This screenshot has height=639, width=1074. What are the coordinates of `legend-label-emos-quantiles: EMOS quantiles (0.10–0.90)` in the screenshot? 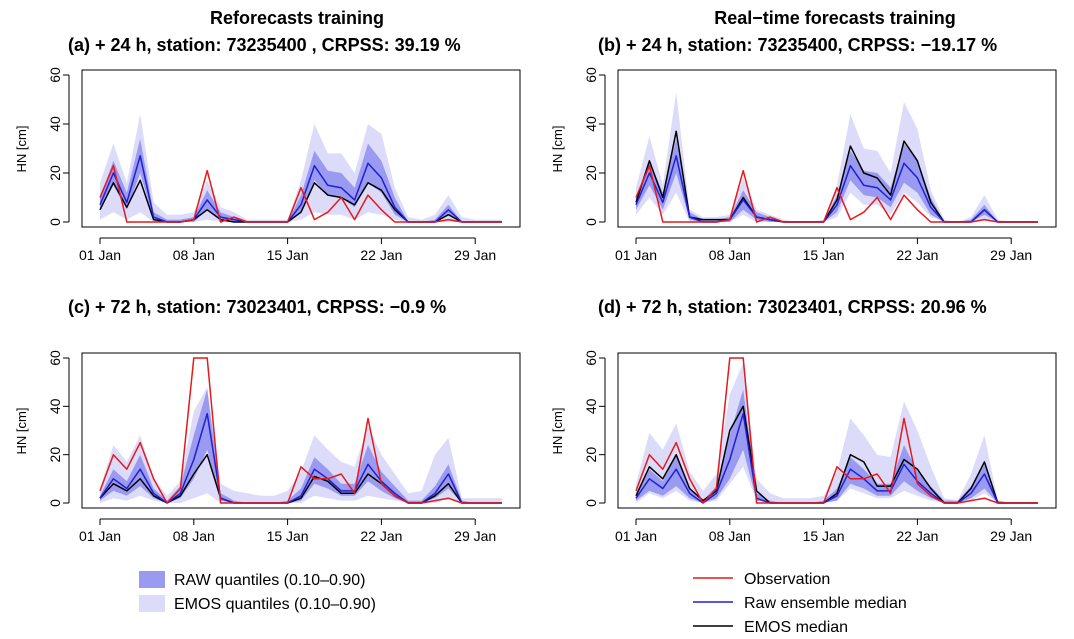 It's located at (275, 604).